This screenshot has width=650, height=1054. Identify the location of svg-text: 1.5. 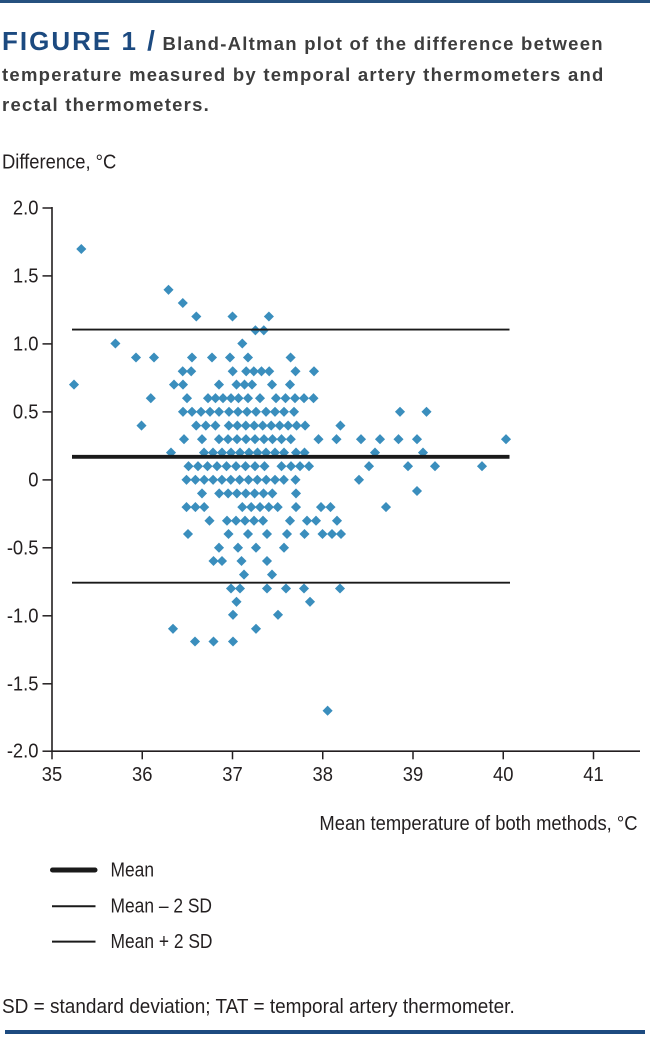
(26, 277).